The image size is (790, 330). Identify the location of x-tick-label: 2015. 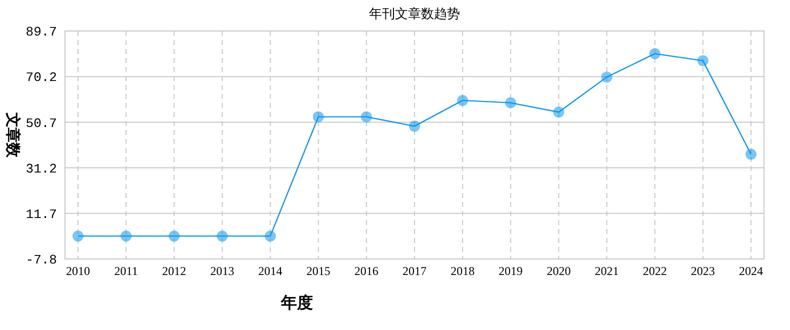
(318, 271).